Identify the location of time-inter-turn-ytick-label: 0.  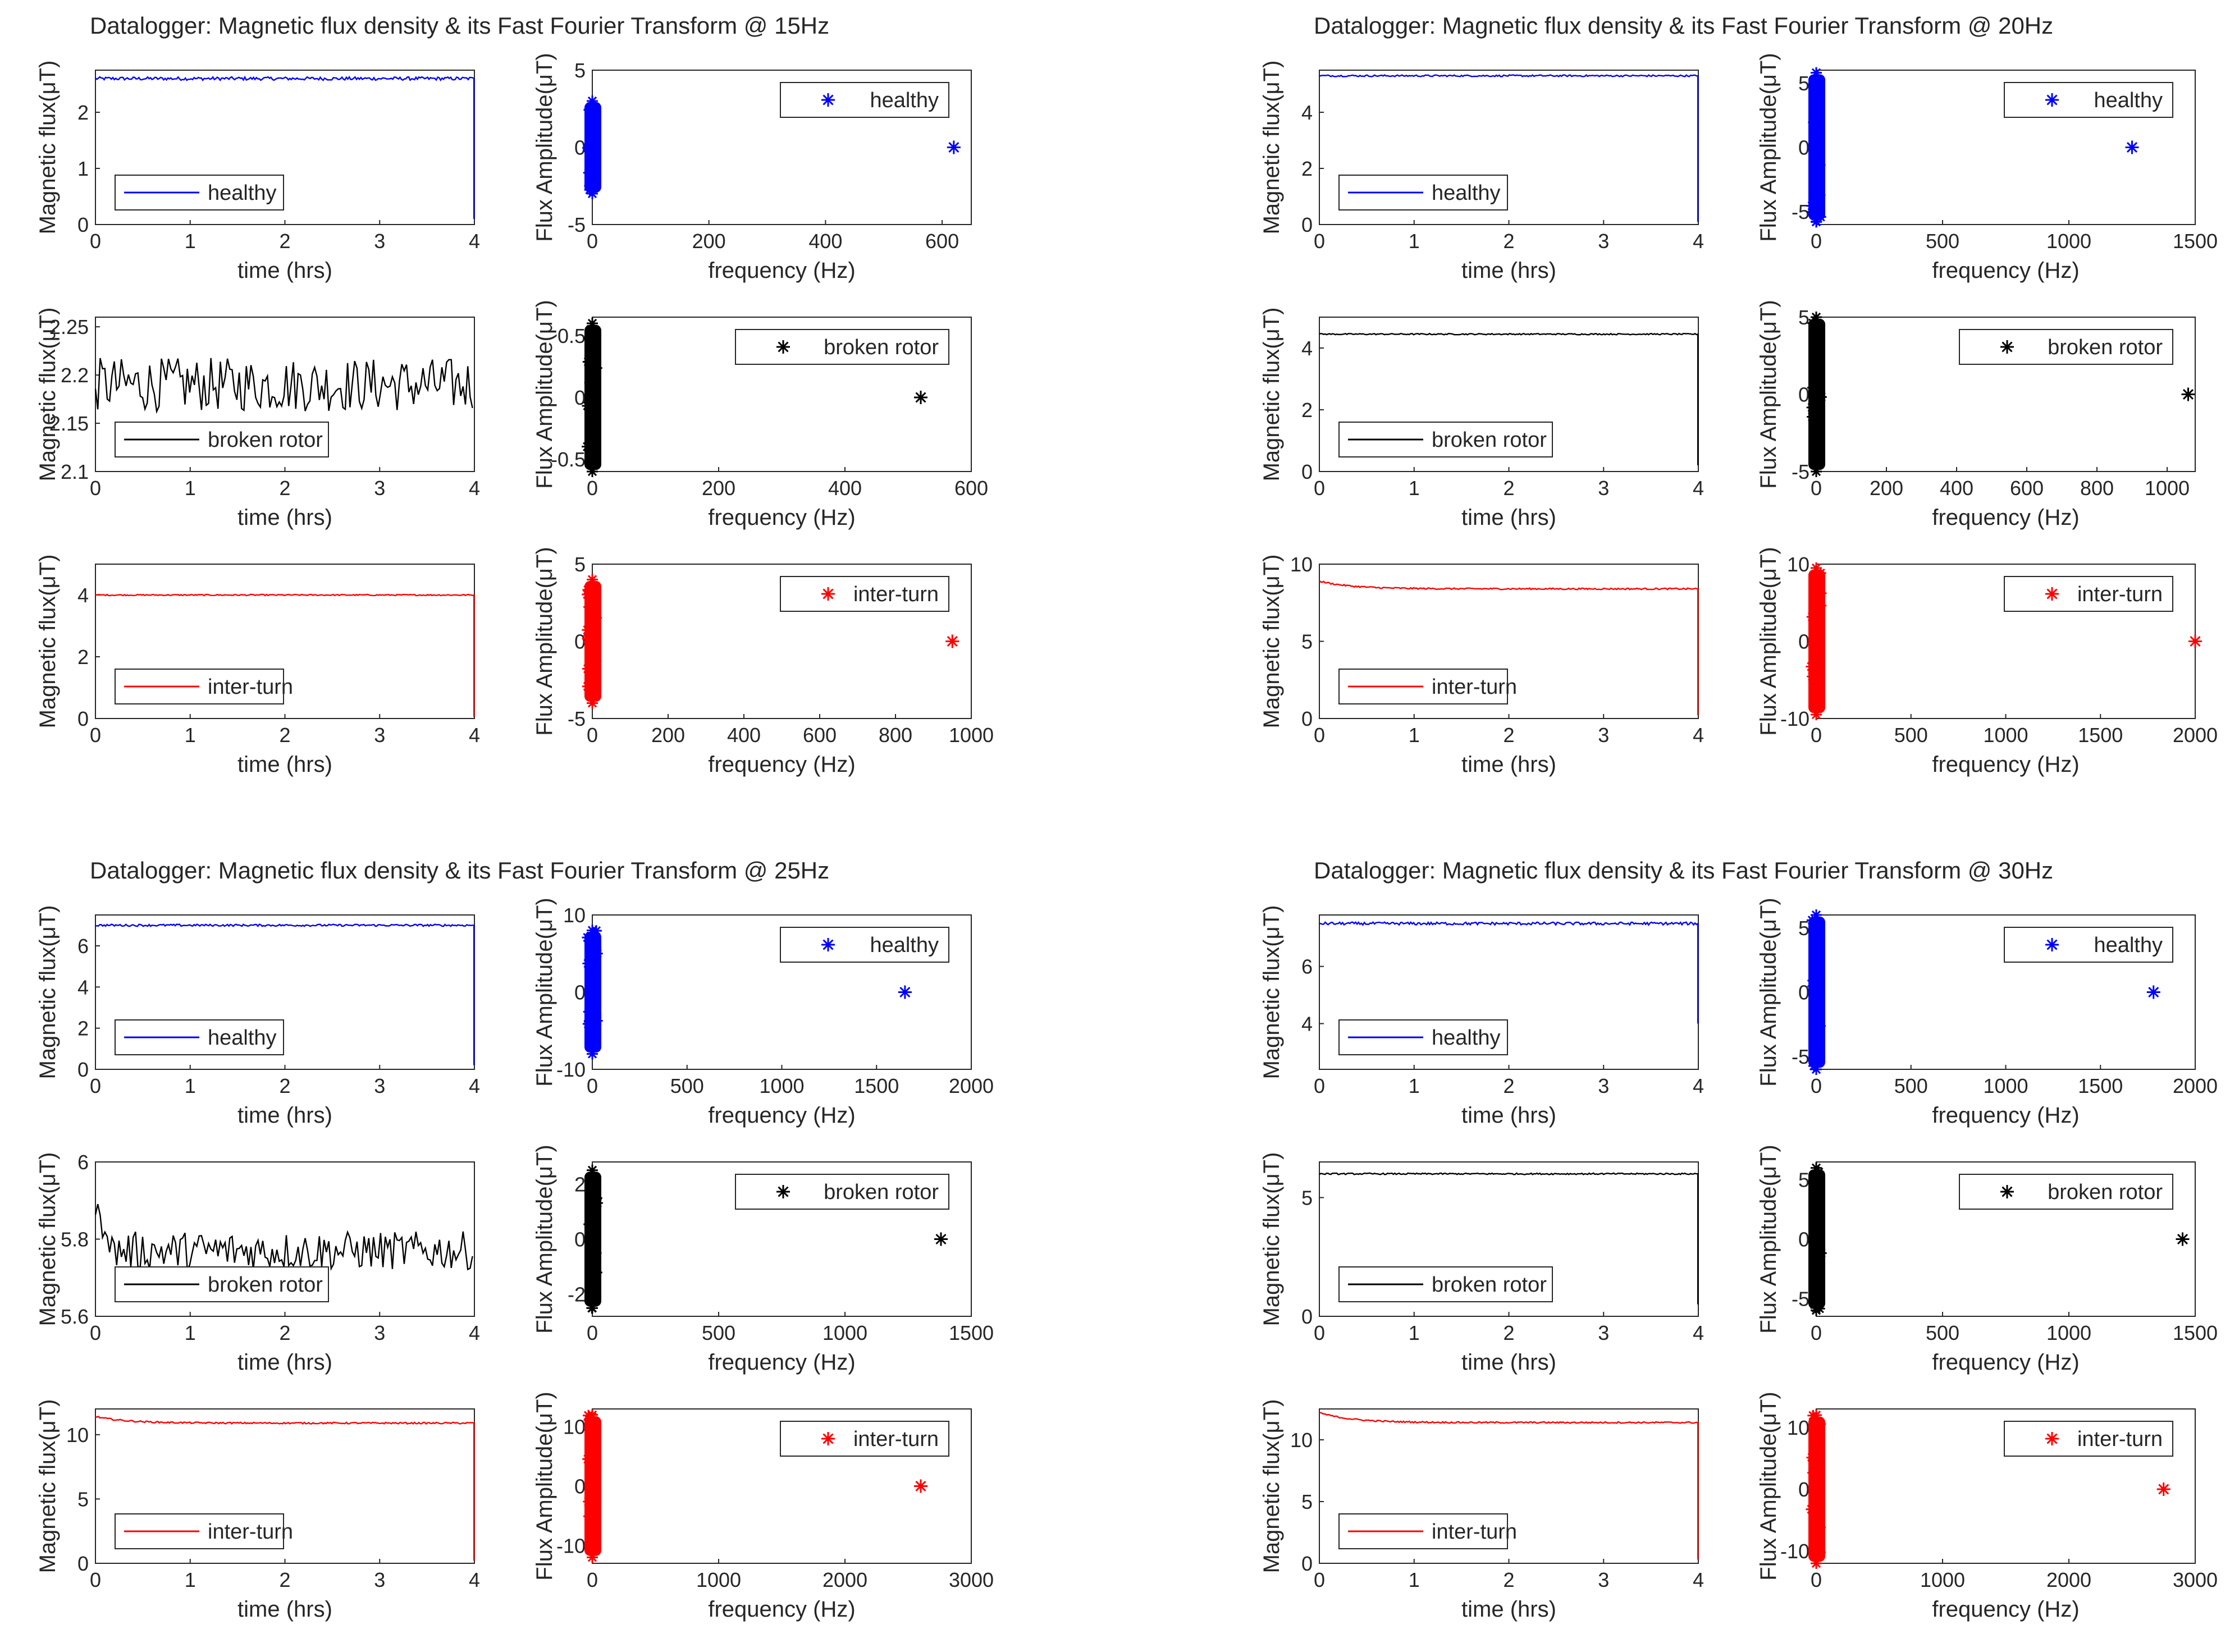
(83, 1563).